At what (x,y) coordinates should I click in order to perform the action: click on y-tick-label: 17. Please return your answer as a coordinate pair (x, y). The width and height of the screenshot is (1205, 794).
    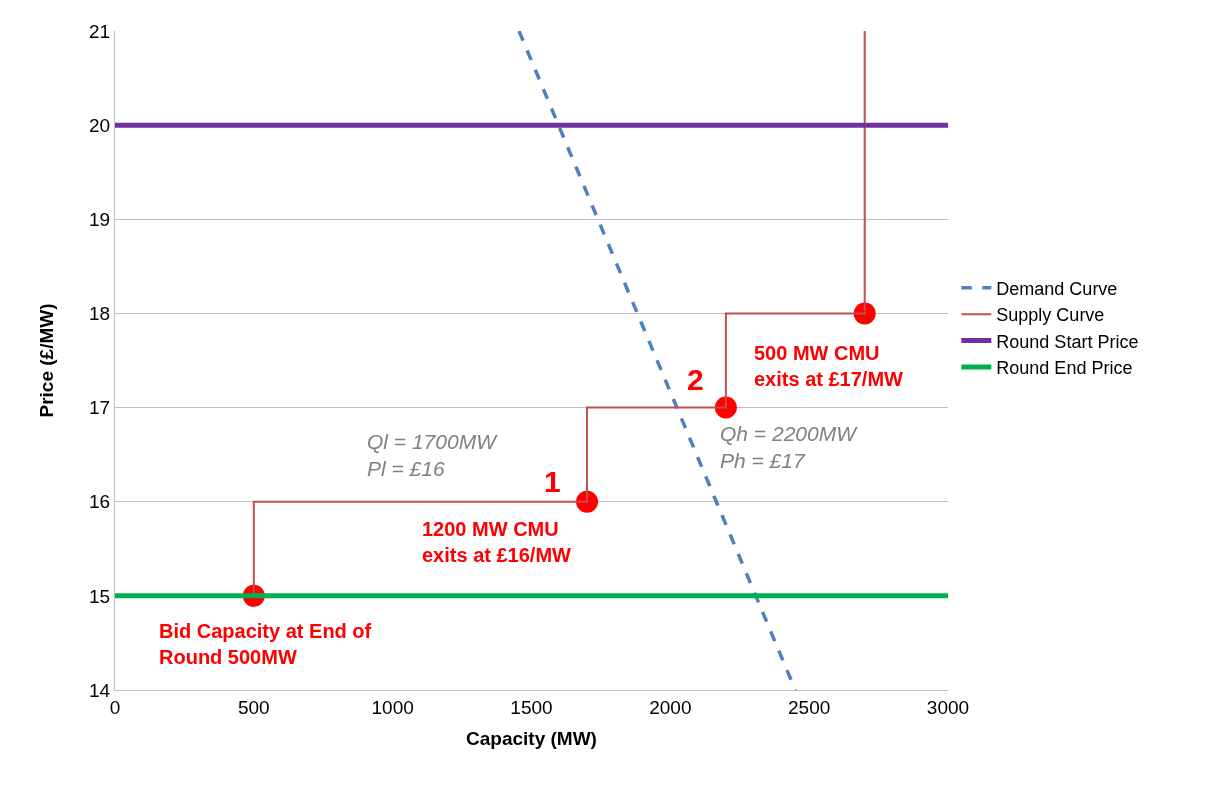
    Looking at the image, I should click on (100, 408).